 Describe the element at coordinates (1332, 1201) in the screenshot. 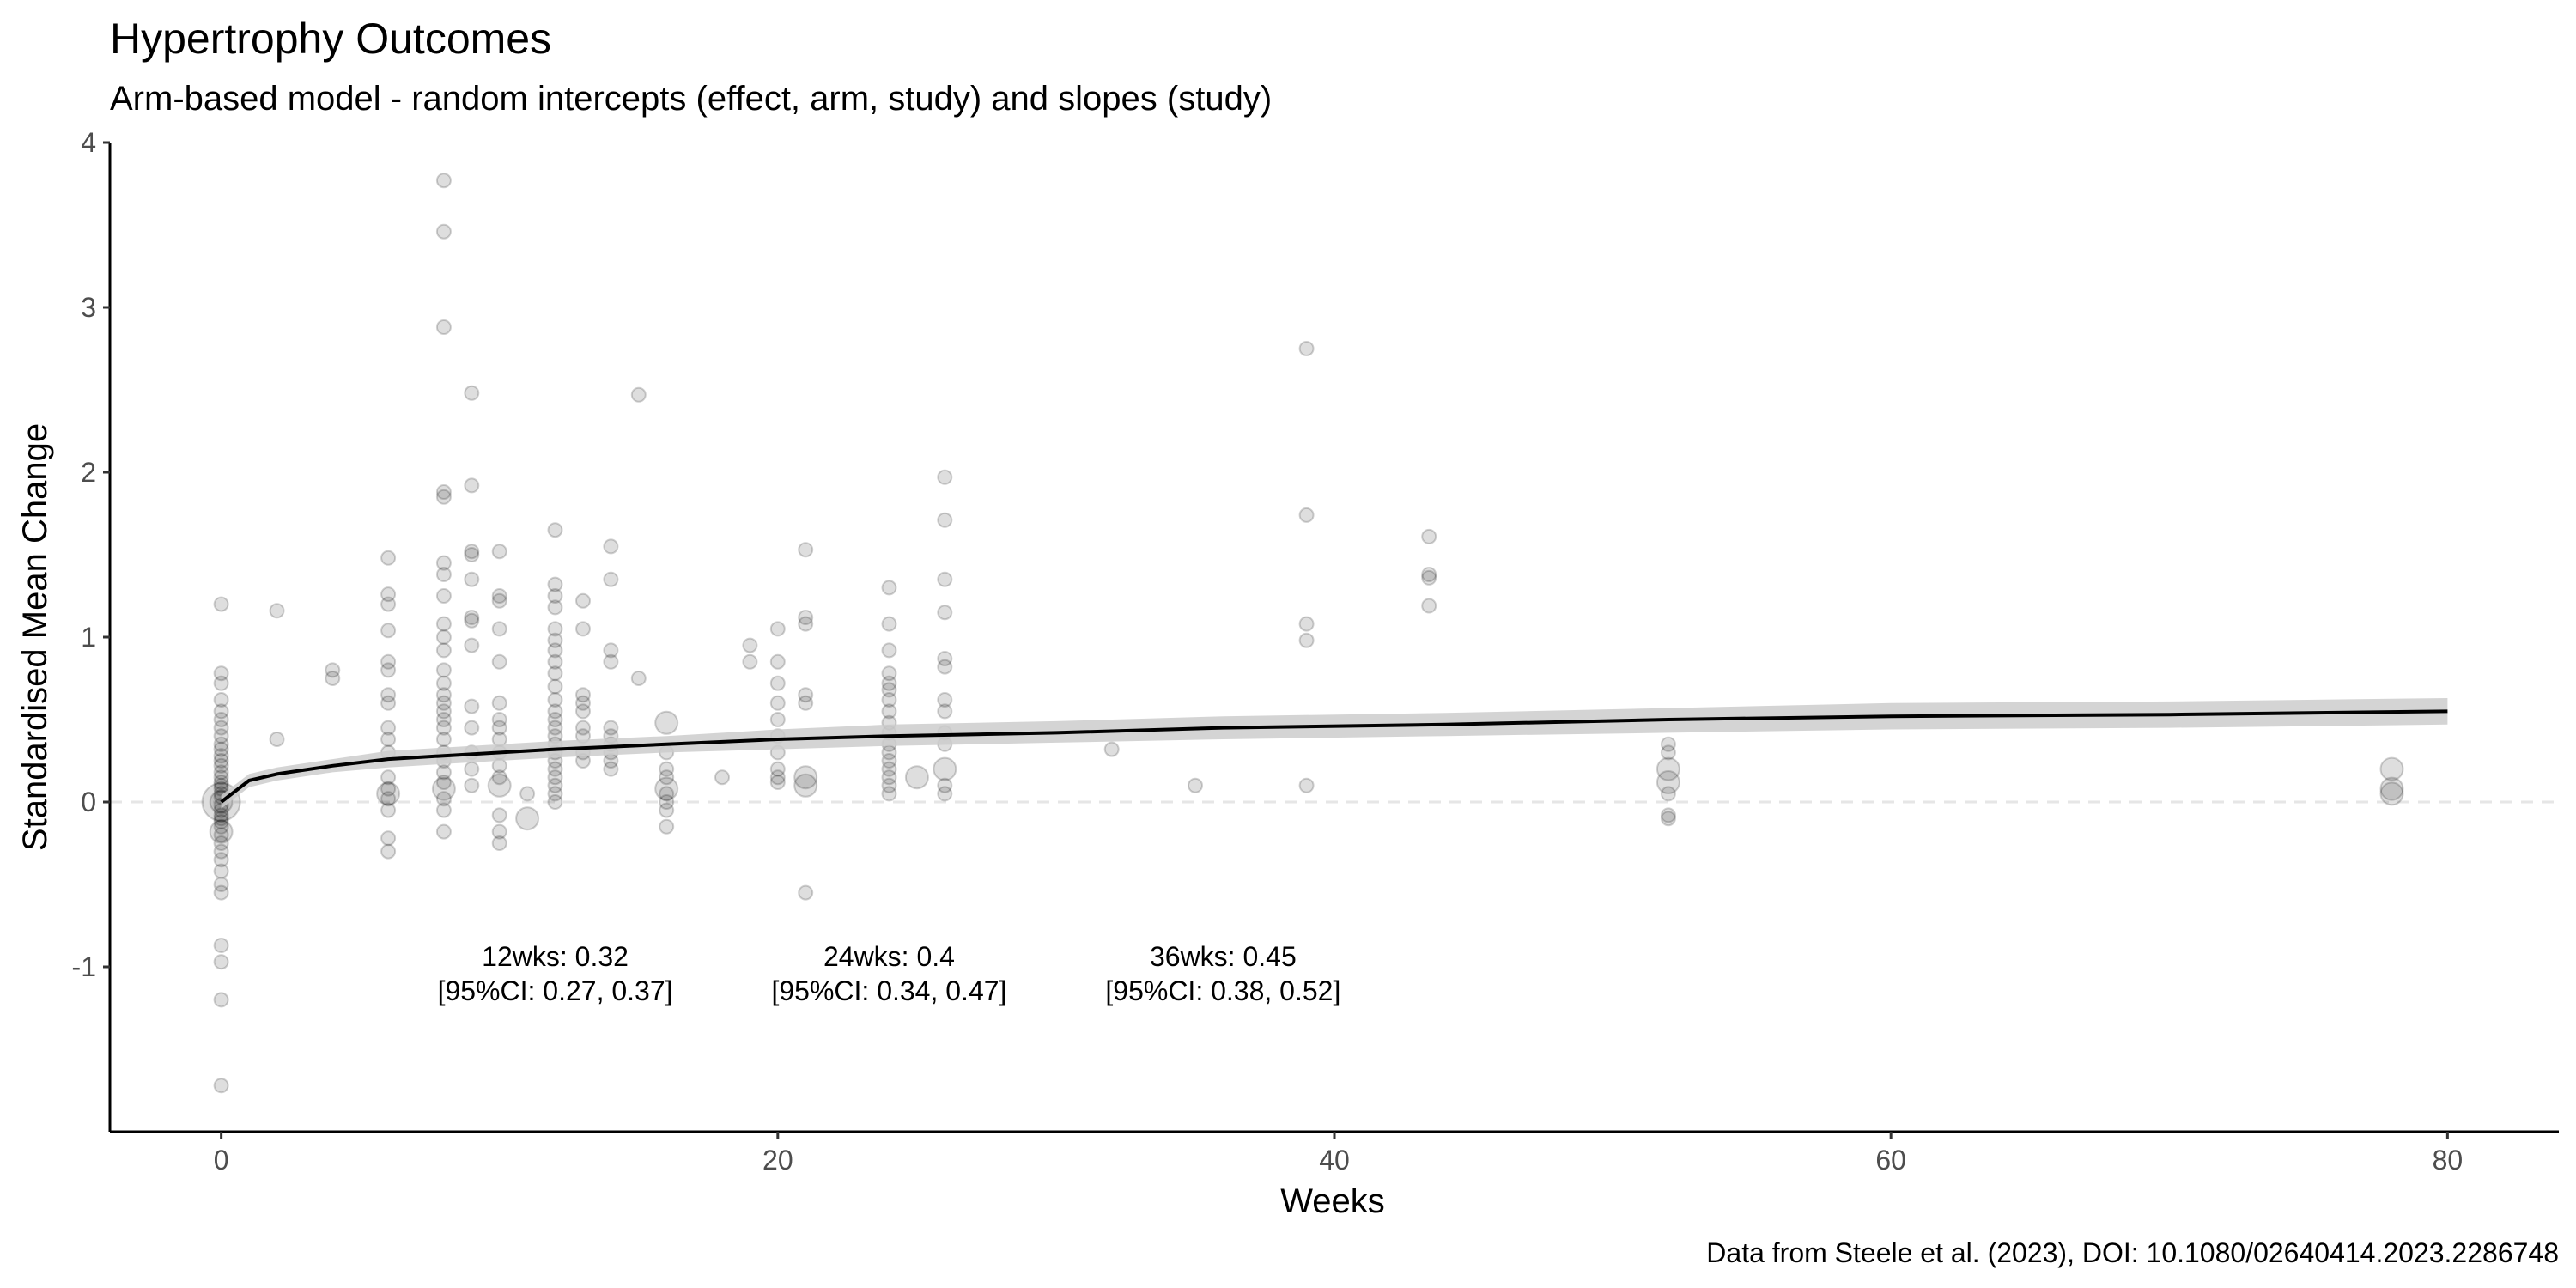

I see `x-axis-title: Weeks` at that location.